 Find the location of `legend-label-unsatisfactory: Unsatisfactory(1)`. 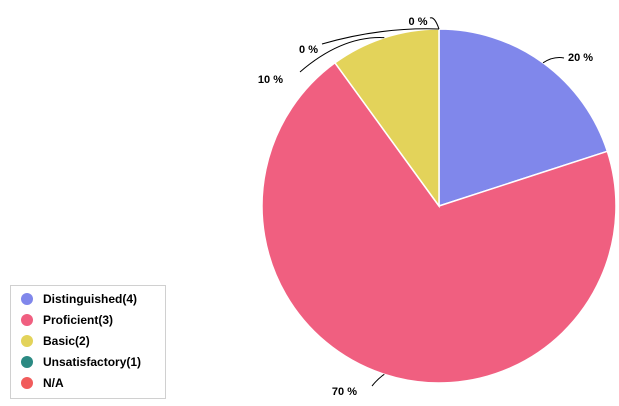

legend-label-unsatisfactory: Unsatisfactory(1) is located at coordinates (92, 361).